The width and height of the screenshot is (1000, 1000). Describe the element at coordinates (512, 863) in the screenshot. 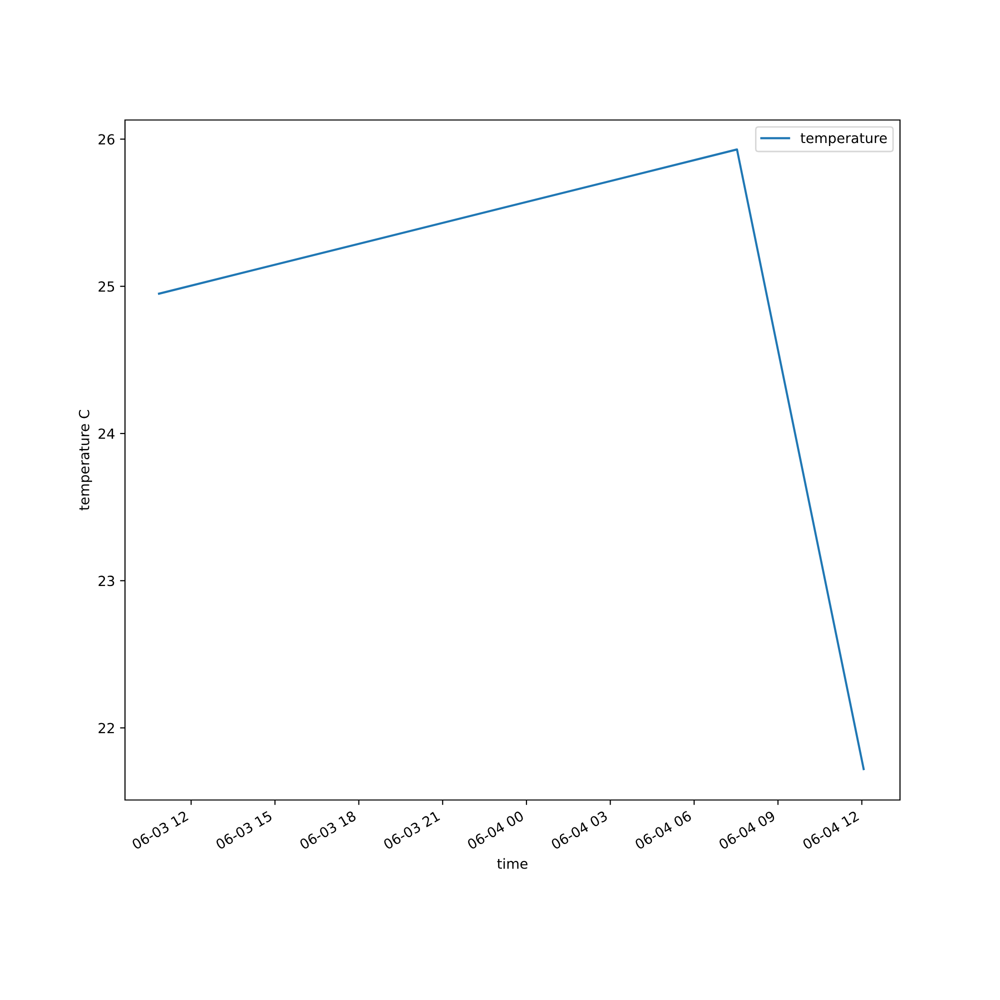

I see `x-axis-title: time` at that location.